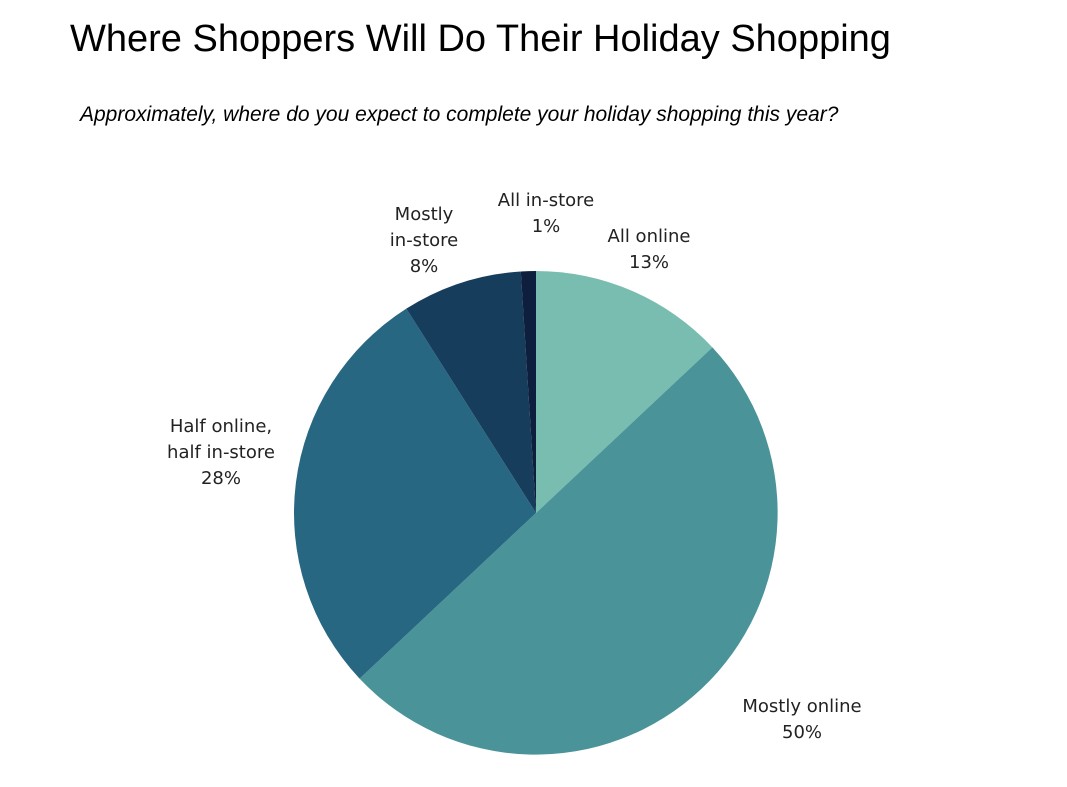  What do you see at coordinates (546, 226) in the screenshot?
I see `slice-value-label: 1%` at bounding box center [546, 226].